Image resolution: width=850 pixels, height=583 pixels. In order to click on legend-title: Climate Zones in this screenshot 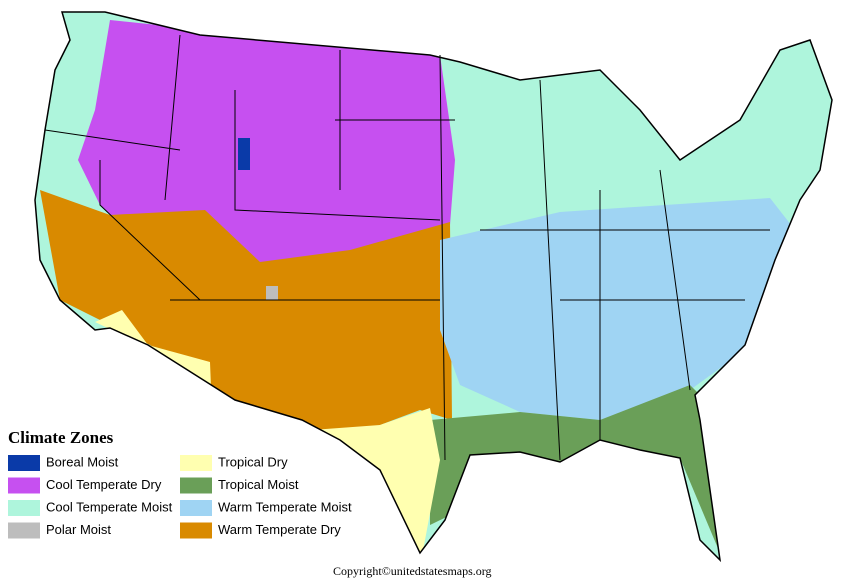, I will do `click(61, 437)`.